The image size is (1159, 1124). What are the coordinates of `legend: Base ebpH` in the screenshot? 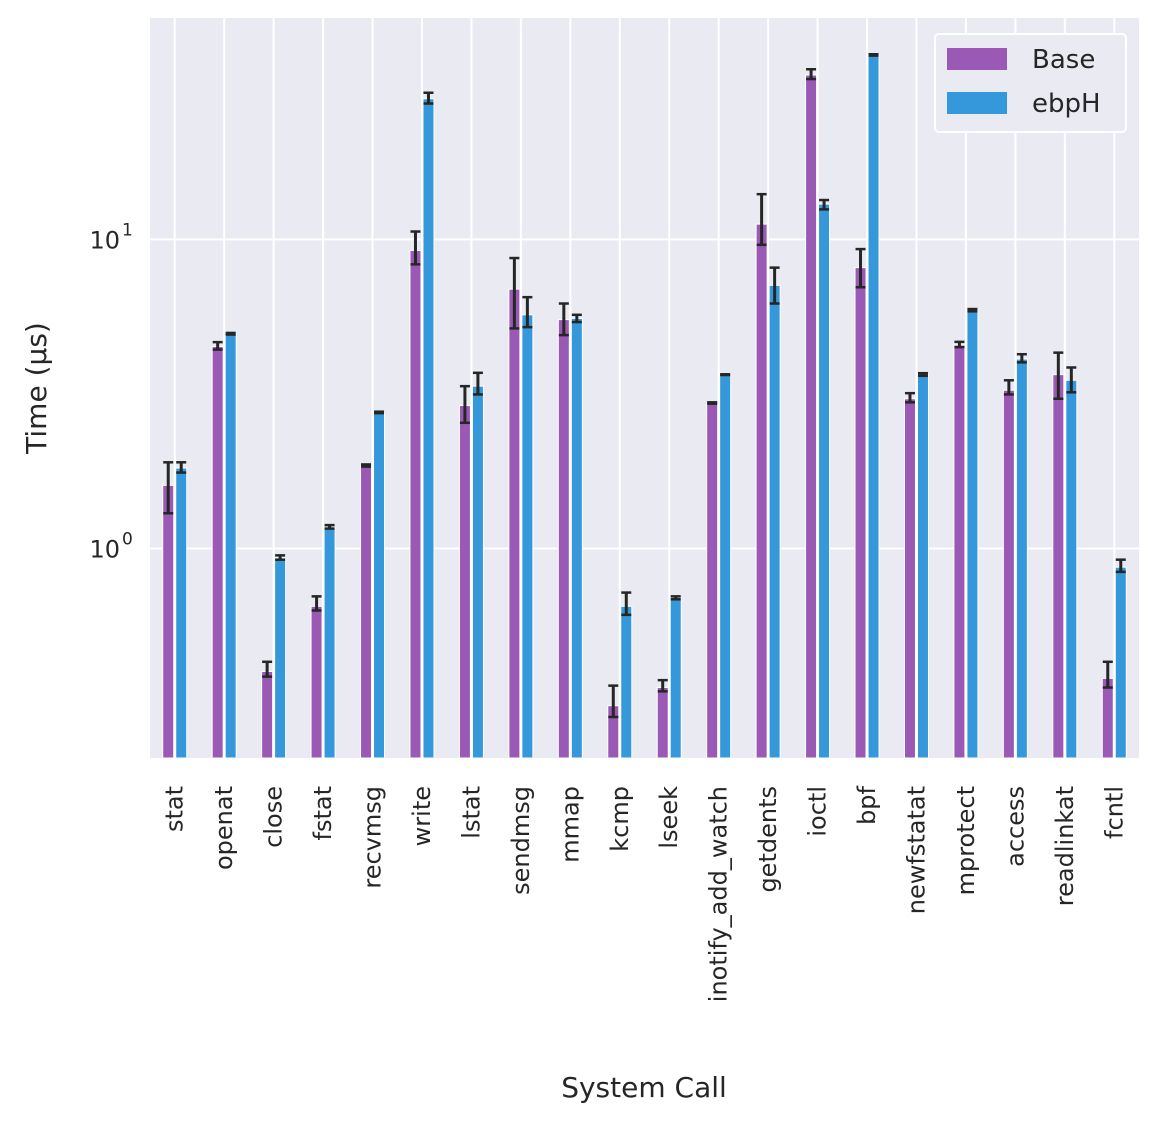 It's located at (1030, 83).